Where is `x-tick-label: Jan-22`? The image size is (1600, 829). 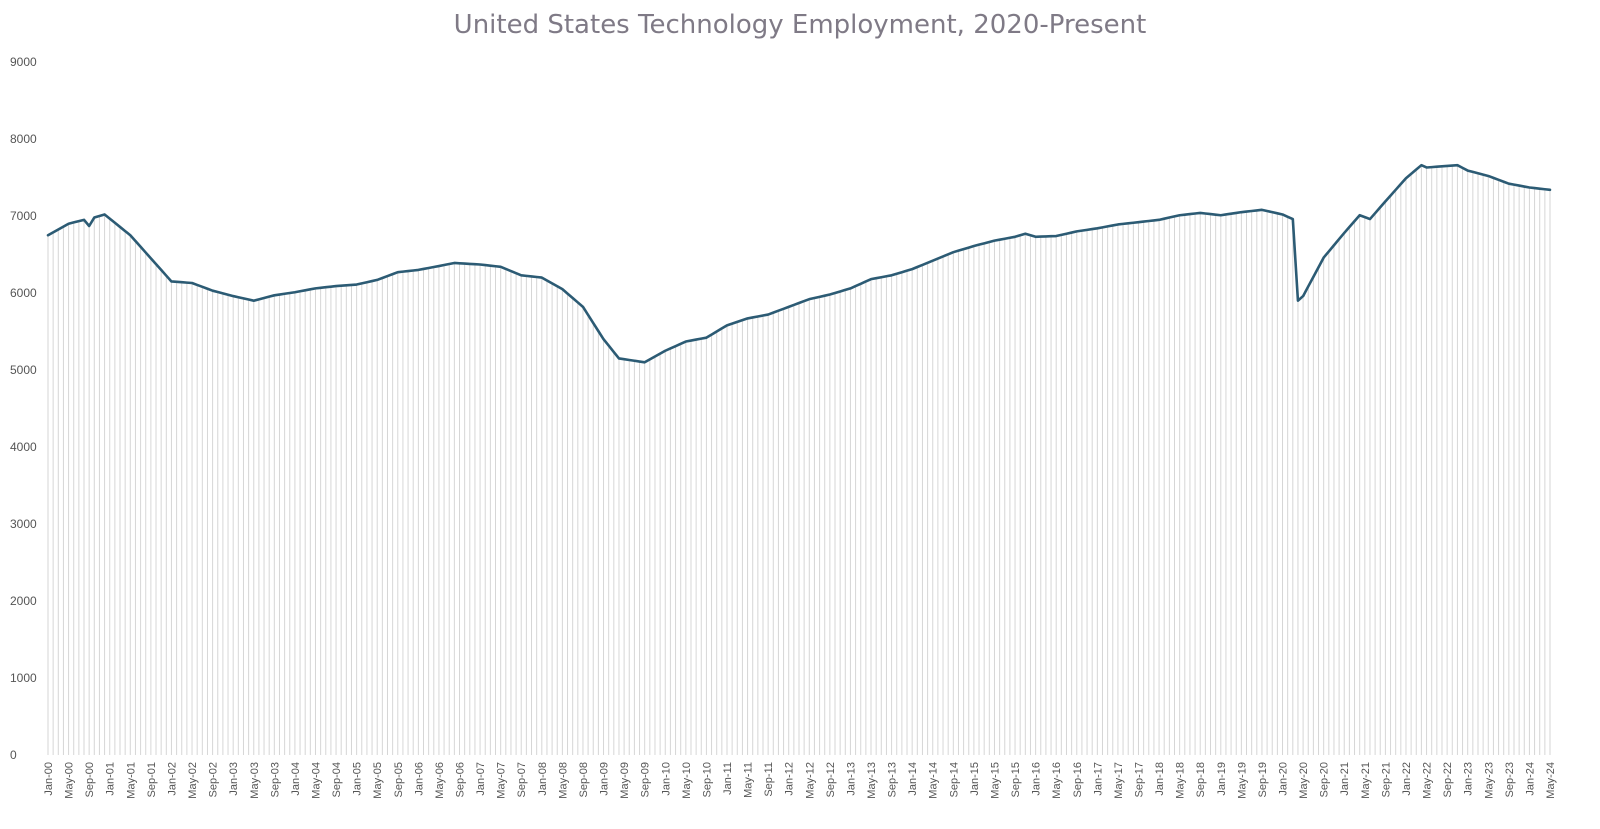
x-tick-label: Jan-22 is located at coordinates (1407, 779).